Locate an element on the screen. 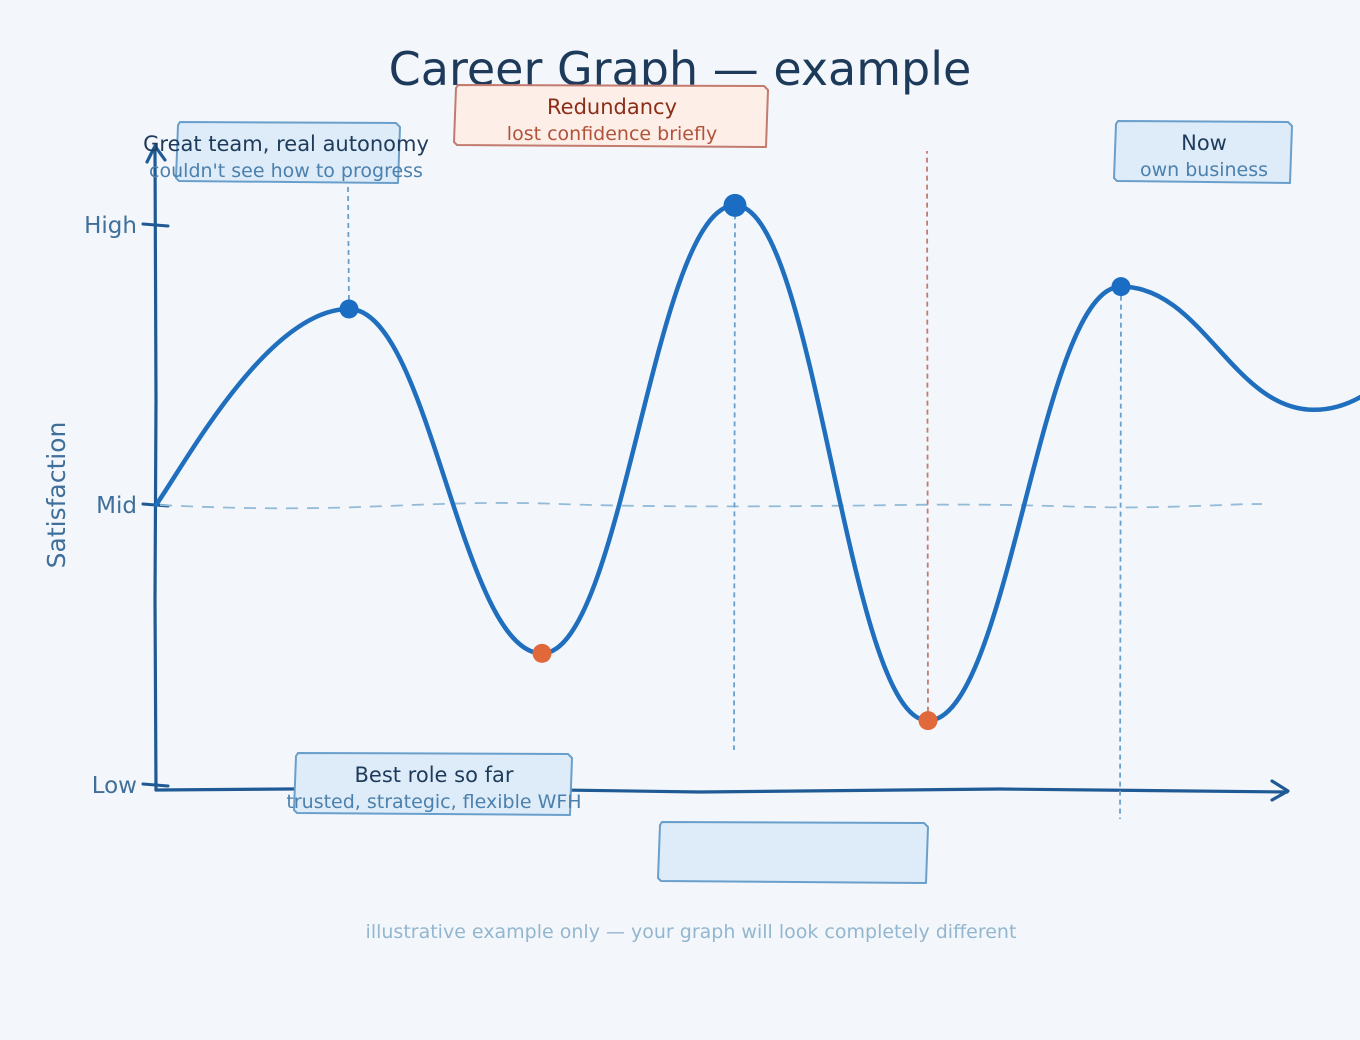  y-tick-label: Mid is located at coordinates (116, 506).